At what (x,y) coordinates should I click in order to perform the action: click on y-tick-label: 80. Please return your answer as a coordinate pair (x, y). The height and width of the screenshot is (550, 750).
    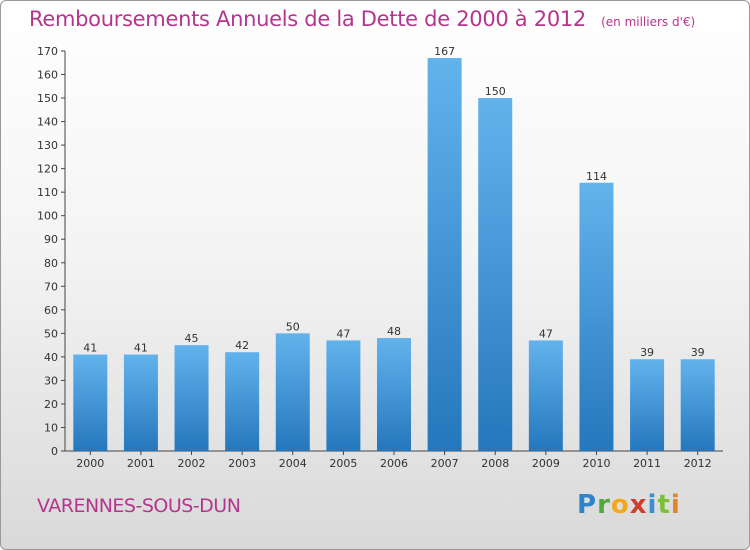
    Looking at the image, I should click on (51, 263).